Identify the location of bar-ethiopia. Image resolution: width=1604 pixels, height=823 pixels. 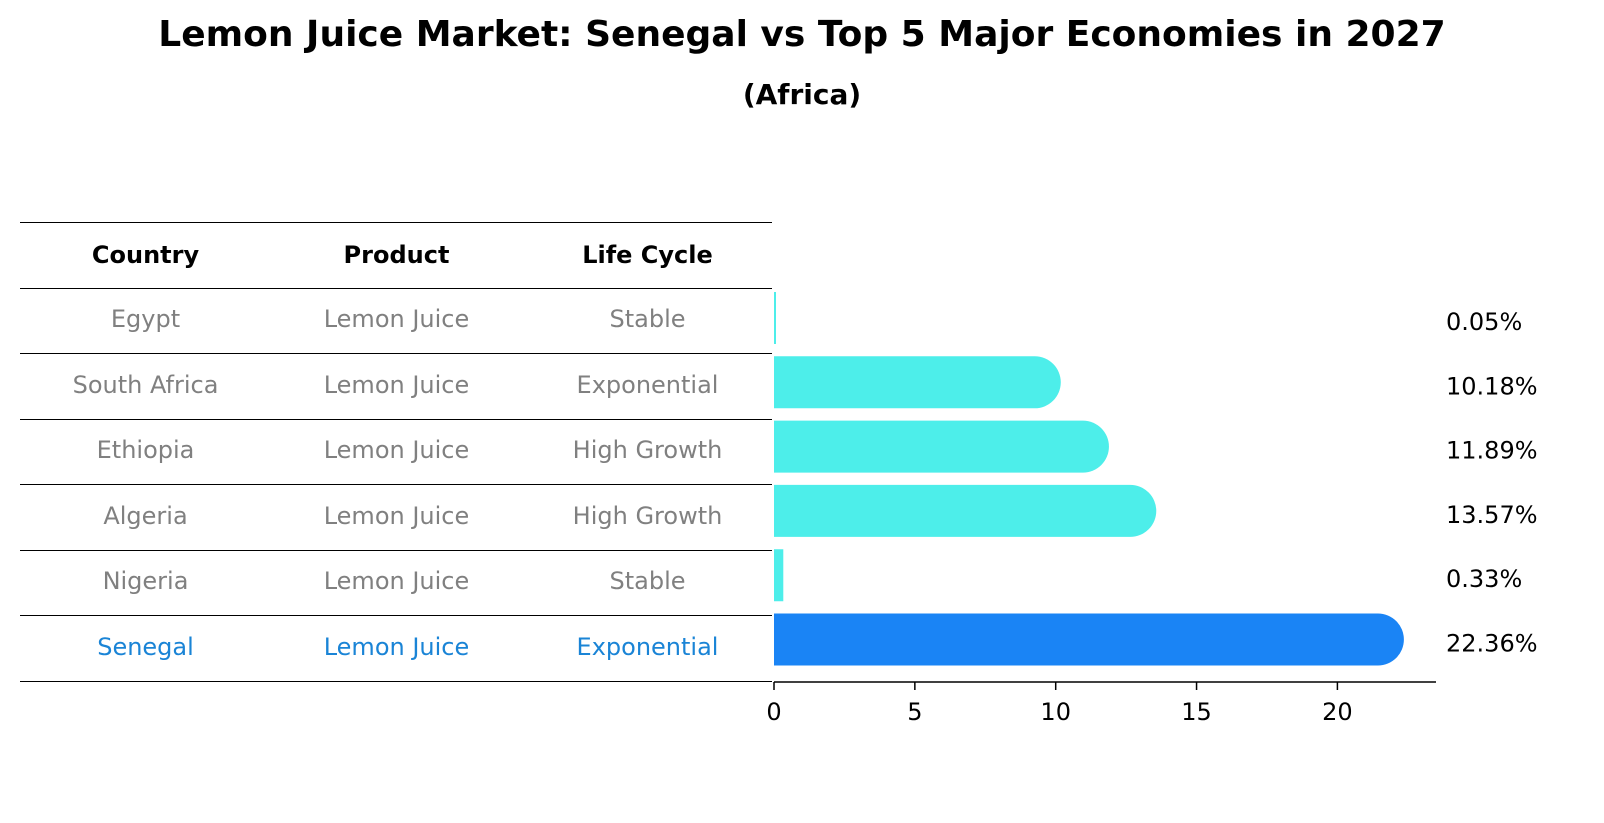
(941, 446).